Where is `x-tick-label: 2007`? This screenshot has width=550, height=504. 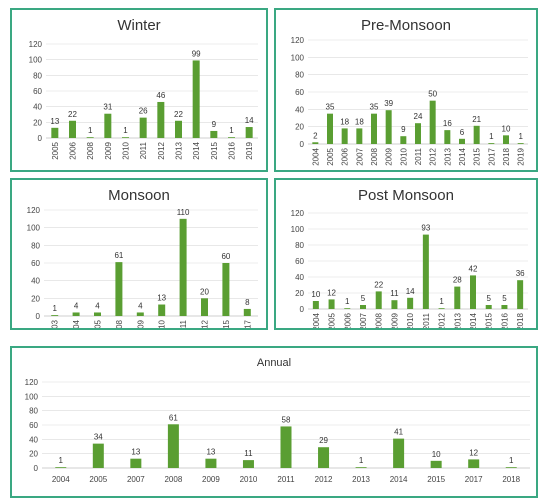 x-tick-label: 2007 is located at coordinates (359, 156).